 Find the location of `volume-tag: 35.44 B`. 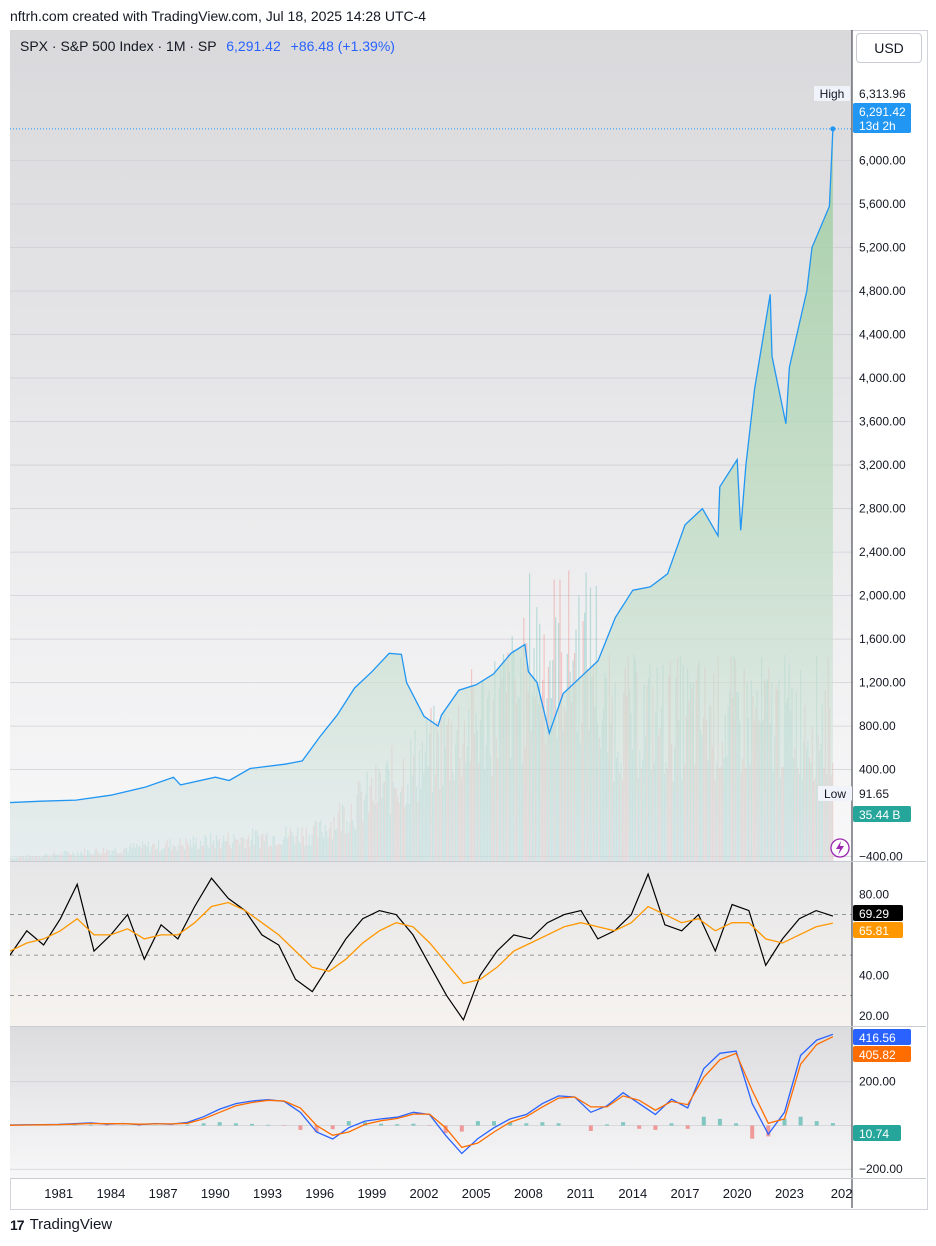

volume-tag: 35.44 B is located at coordinates (882, 814).